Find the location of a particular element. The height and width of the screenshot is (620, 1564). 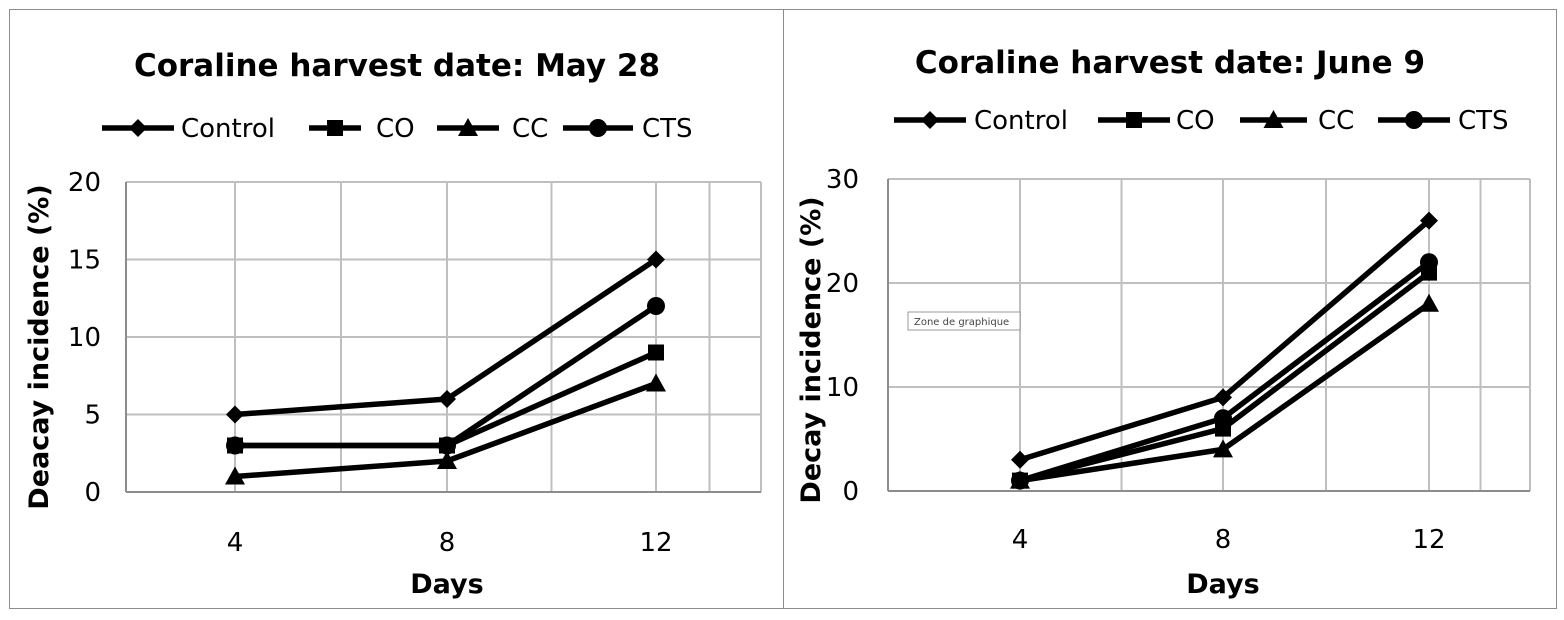

chart-title: Coraline harvest date: May 28 is located at coordinates (397, 66).